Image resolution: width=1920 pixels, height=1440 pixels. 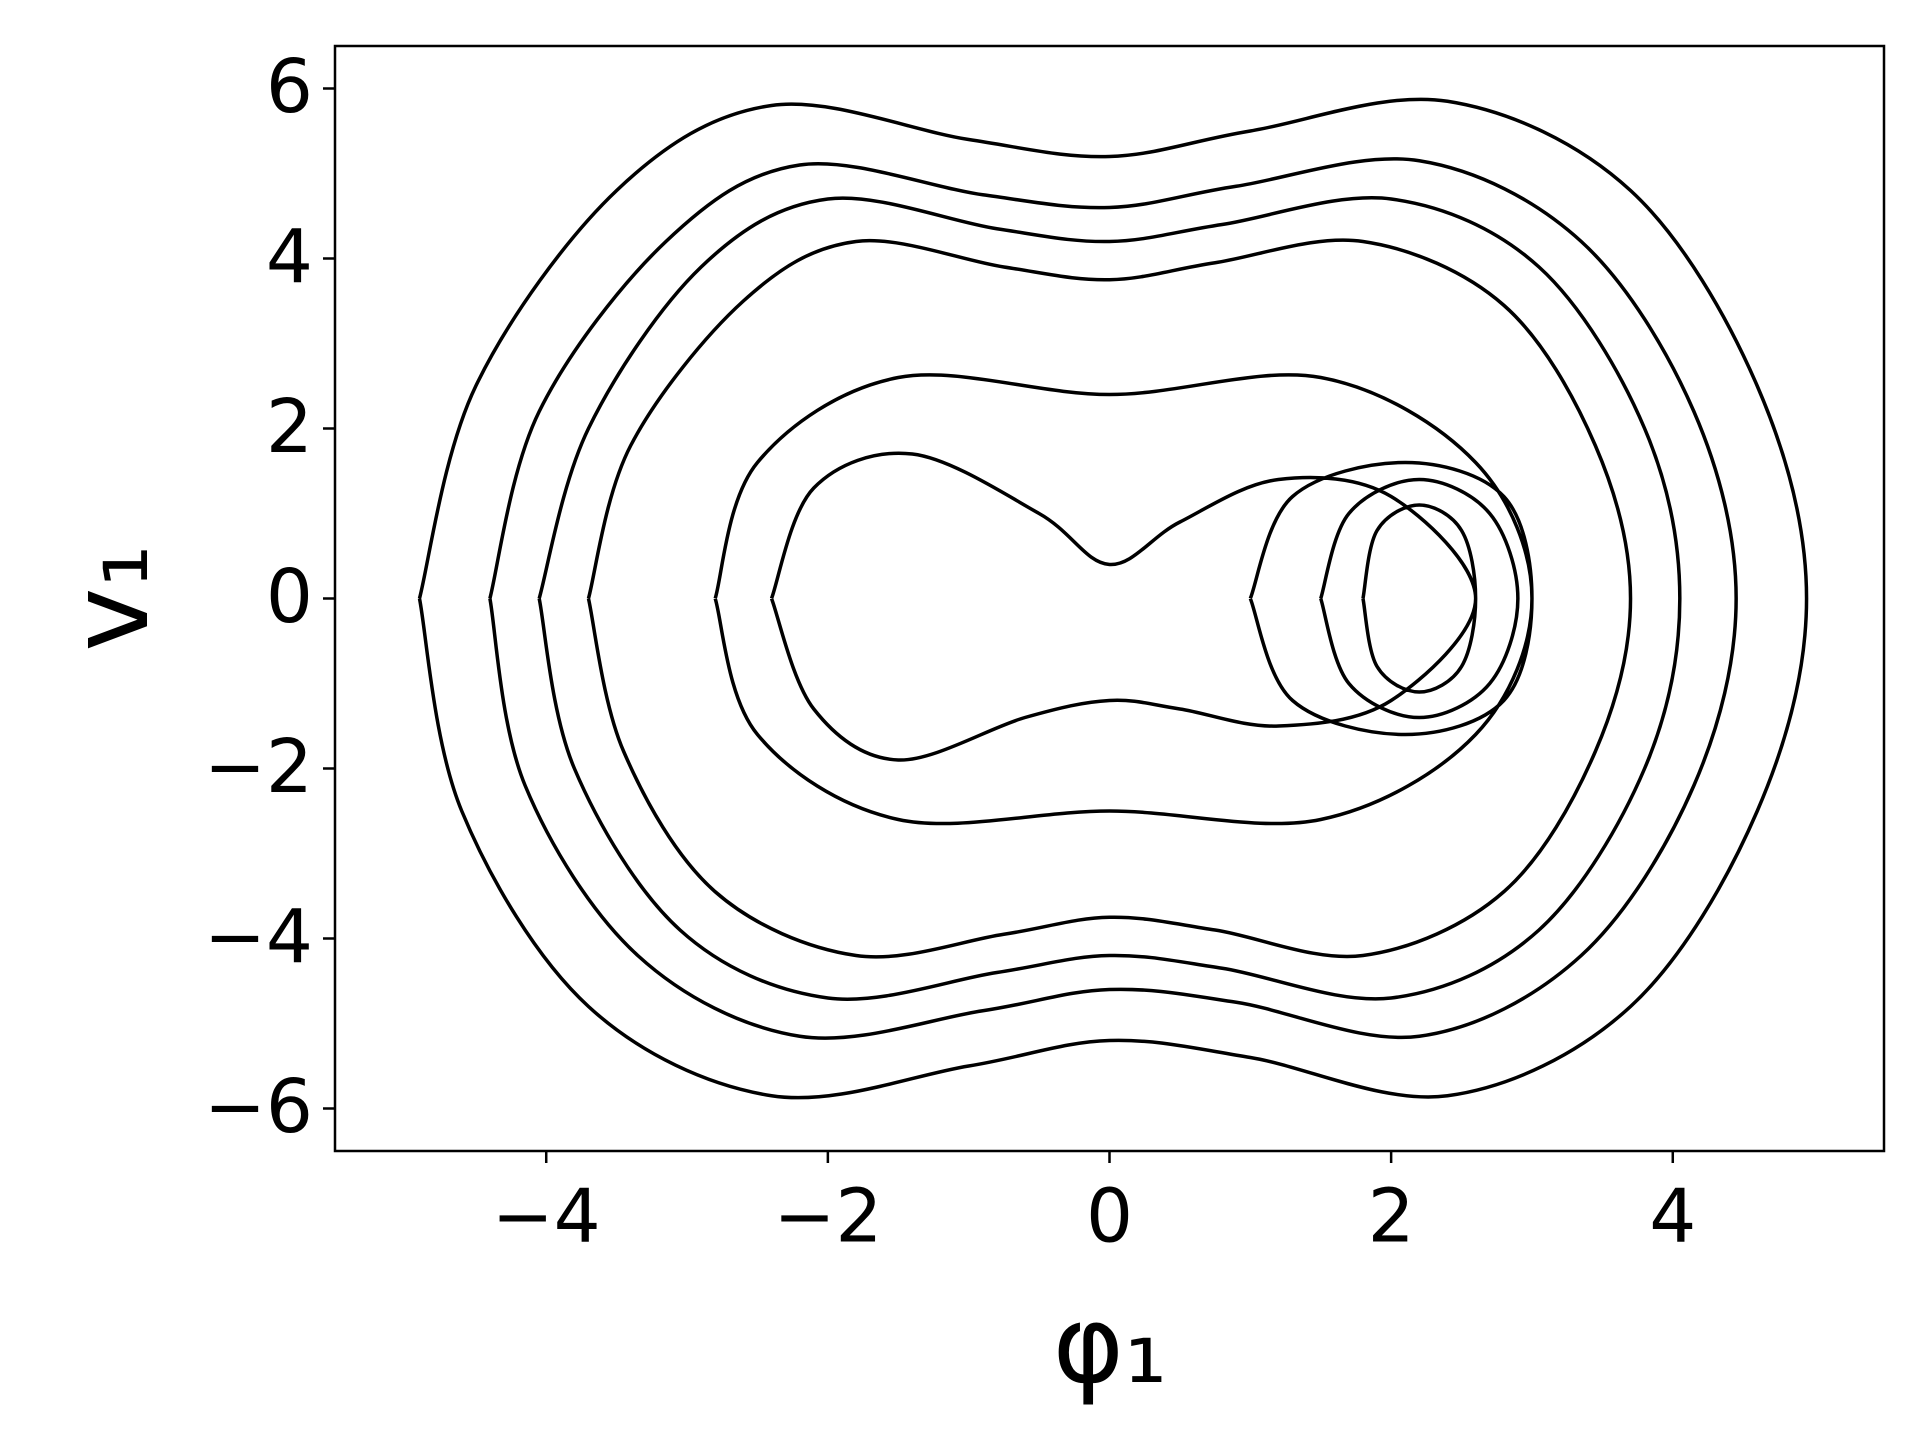 What do you see at coordinates (1391, 1217) in the screenshot?
I see `x-tick-label: 2` at bounding box center [1391, 1217].